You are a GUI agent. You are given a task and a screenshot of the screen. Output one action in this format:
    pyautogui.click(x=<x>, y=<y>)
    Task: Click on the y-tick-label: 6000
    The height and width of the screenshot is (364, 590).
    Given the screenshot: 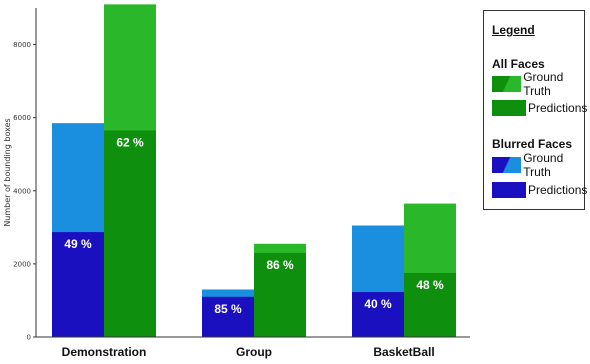 What is the action you would take?
    pyautogui.click(x=22, y=118)
    